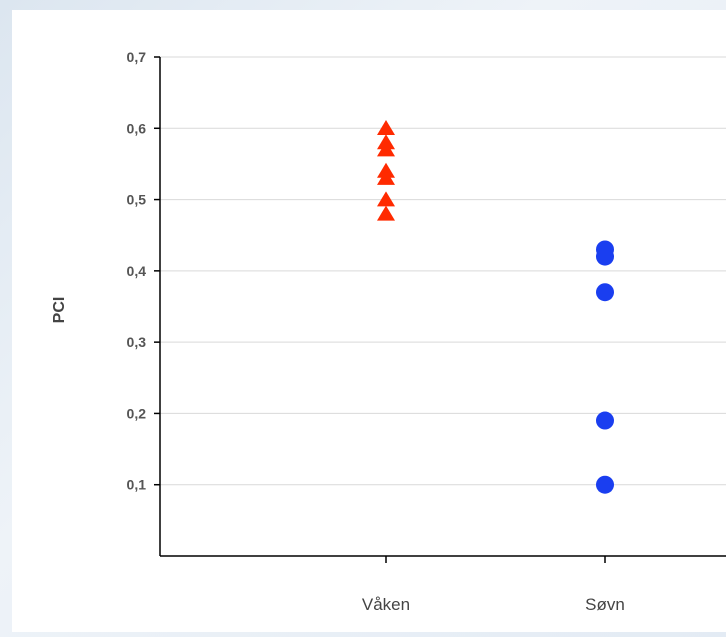 The width and height of the screenshot is (726, 637). What do you see at coordinates (137, 271) in the screenshot?
I see `y-tick-label: 0,4` at bounding box center [137, 271].